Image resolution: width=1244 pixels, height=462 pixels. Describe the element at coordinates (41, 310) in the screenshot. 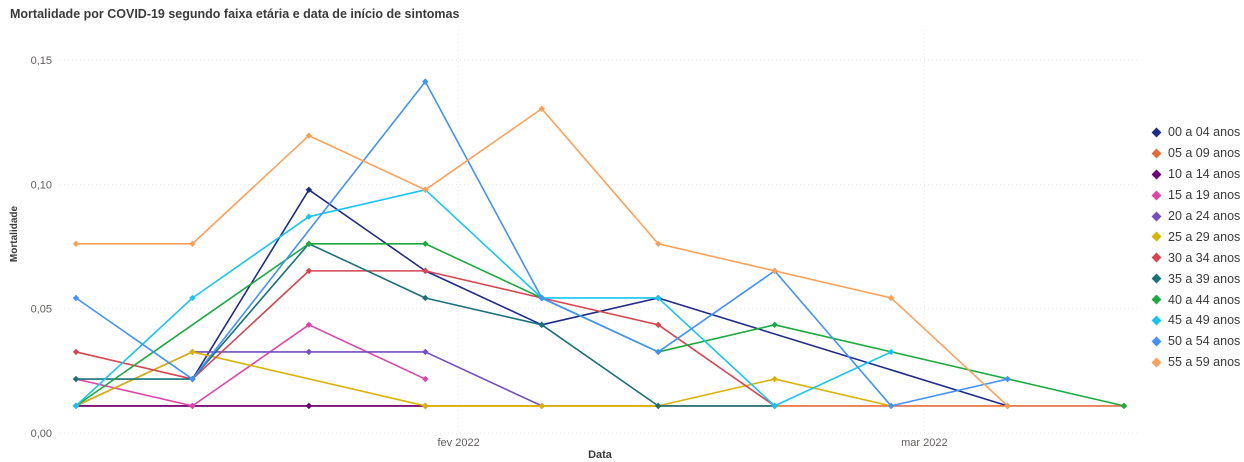

I see `y-tick-label: 0,05` at that location.